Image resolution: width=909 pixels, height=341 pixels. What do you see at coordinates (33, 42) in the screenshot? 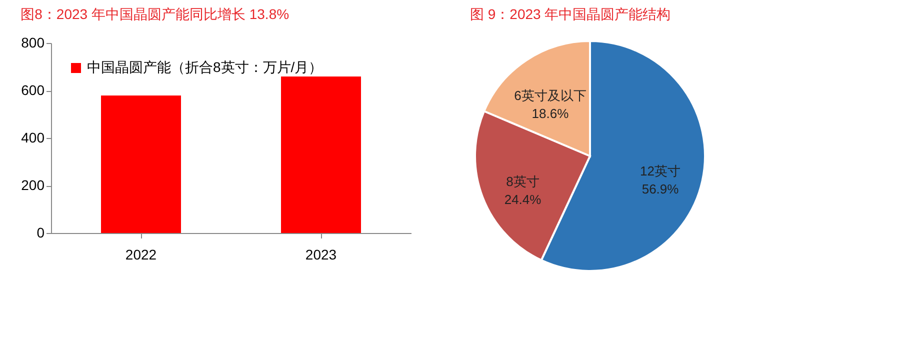
I see `y-tick-label: 800` at bounding box center [33, 42].